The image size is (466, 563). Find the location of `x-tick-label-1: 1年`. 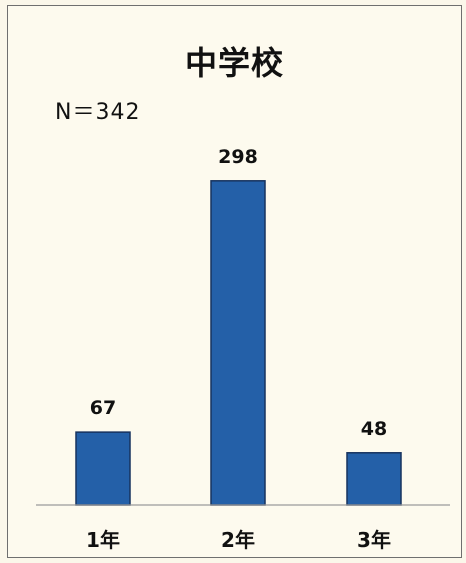

x-tick-label-1: 1年 is located at coordinates (103, 540).